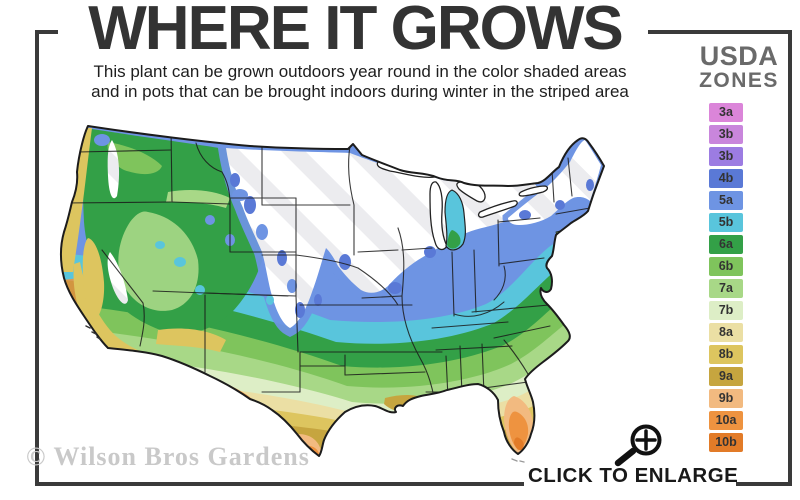 Image resolution: width=800 pixels, height=500 pixels. I want to click on zone-chip: 10a, so click(726, 420).